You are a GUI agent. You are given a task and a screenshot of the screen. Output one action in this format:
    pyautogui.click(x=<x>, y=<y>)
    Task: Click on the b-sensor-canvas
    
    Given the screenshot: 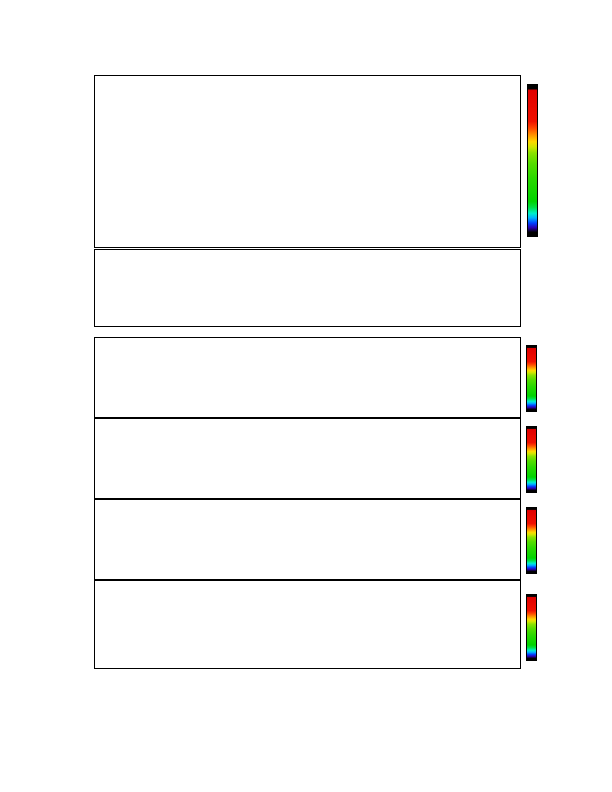 What is the action you would take?
    pyautogui.click(x=307, y=458)
    